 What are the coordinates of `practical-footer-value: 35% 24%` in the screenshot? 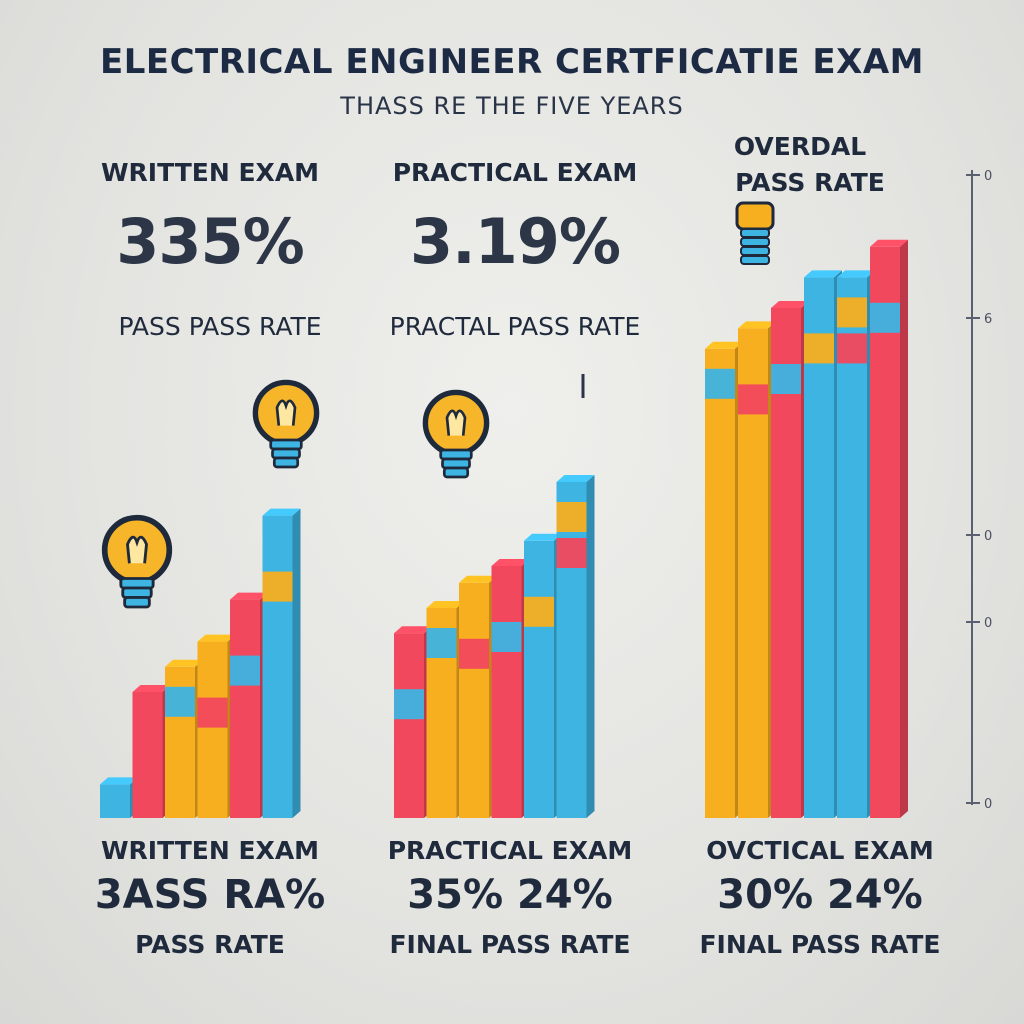 It's located at (510, 895).